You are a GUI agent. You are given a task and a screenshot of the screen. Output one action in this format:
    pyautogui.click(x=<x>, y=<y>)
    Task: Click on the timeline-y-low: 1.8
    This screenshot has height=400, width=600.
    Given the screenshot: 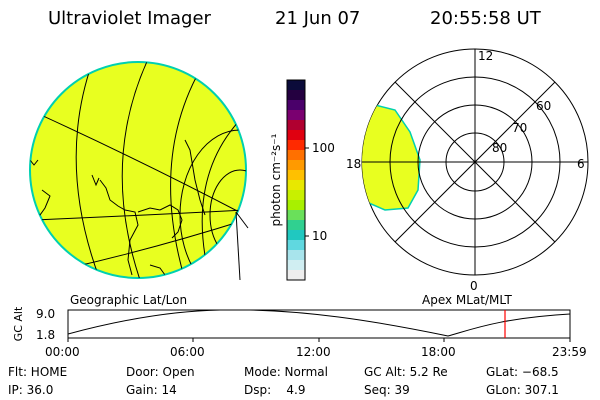 What is the action you would take?
    pyautogui.click(x=45, y=335)
    